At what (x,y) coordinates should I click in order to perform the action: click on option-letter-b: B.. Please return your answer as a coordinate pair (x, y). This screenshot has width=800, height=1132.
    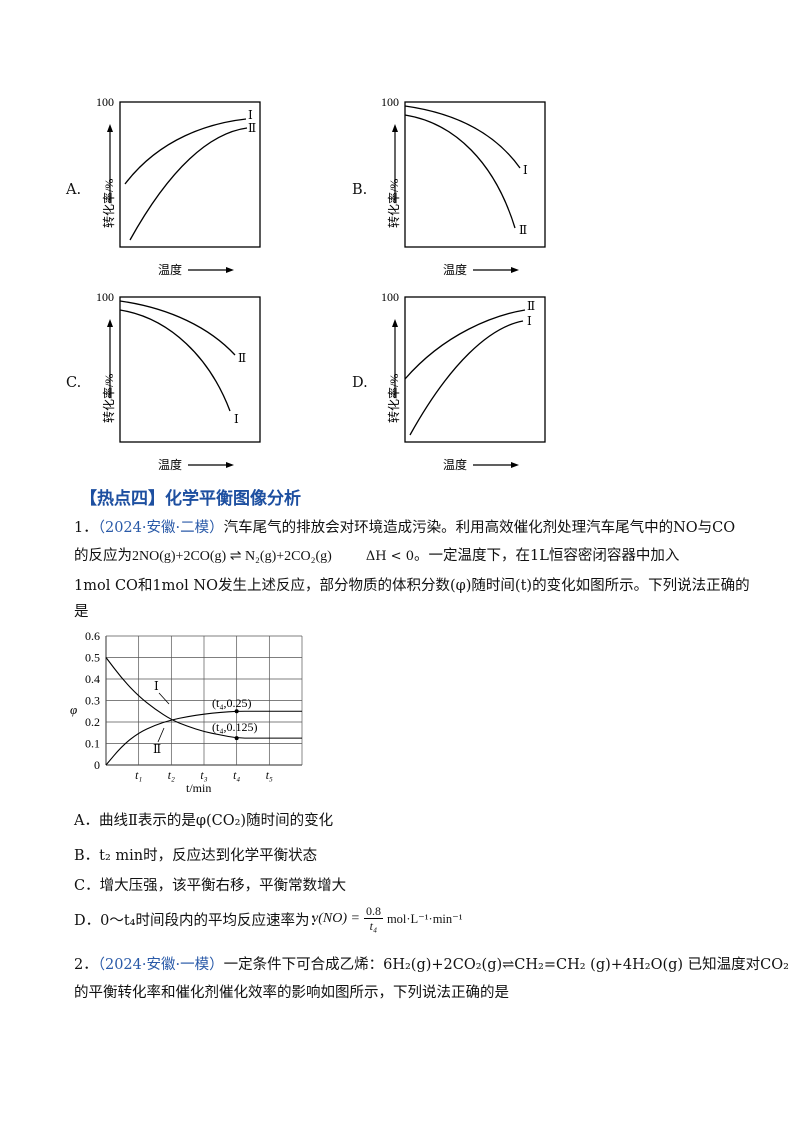
    Looking at the image, I should click on (360, 190).